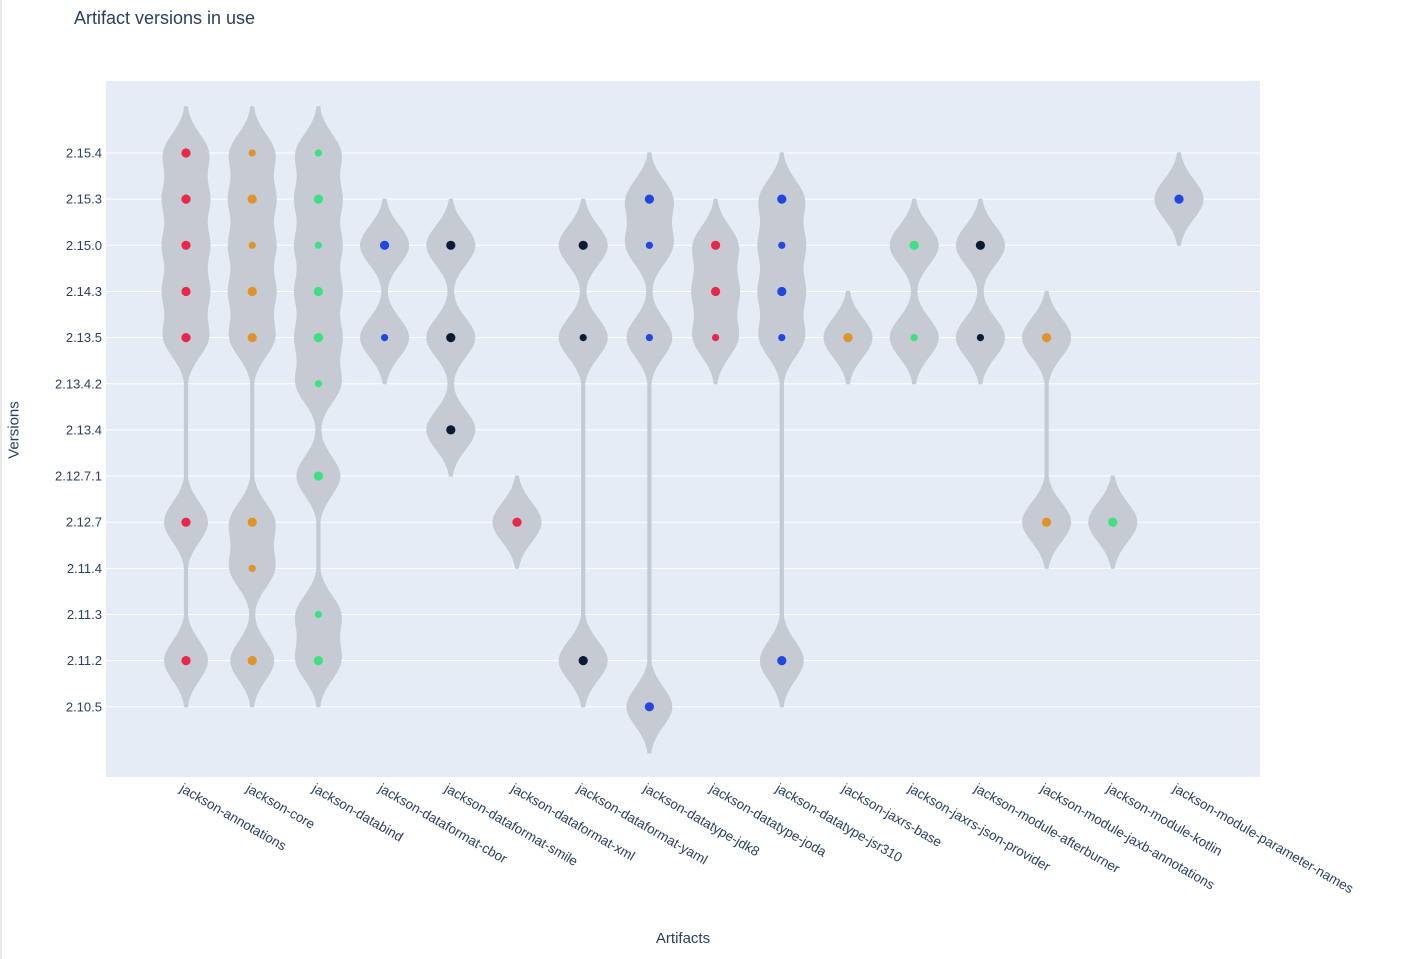  What do you see at coordinates (78, 383) in the screenshot?
I see `y-tick-label: 2.13.4.2` at bounding box center [78, 383].